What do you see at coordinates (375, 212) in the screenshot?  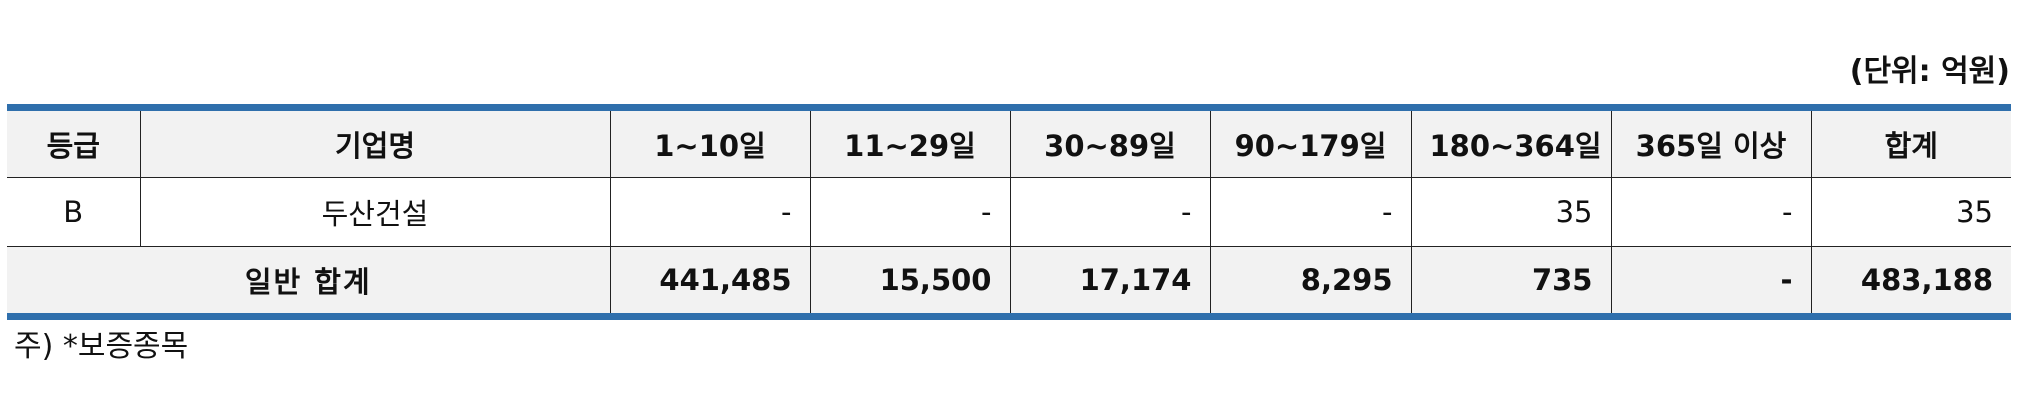 I see `cell-company: 두산건설` at bounding box center [375, 212].